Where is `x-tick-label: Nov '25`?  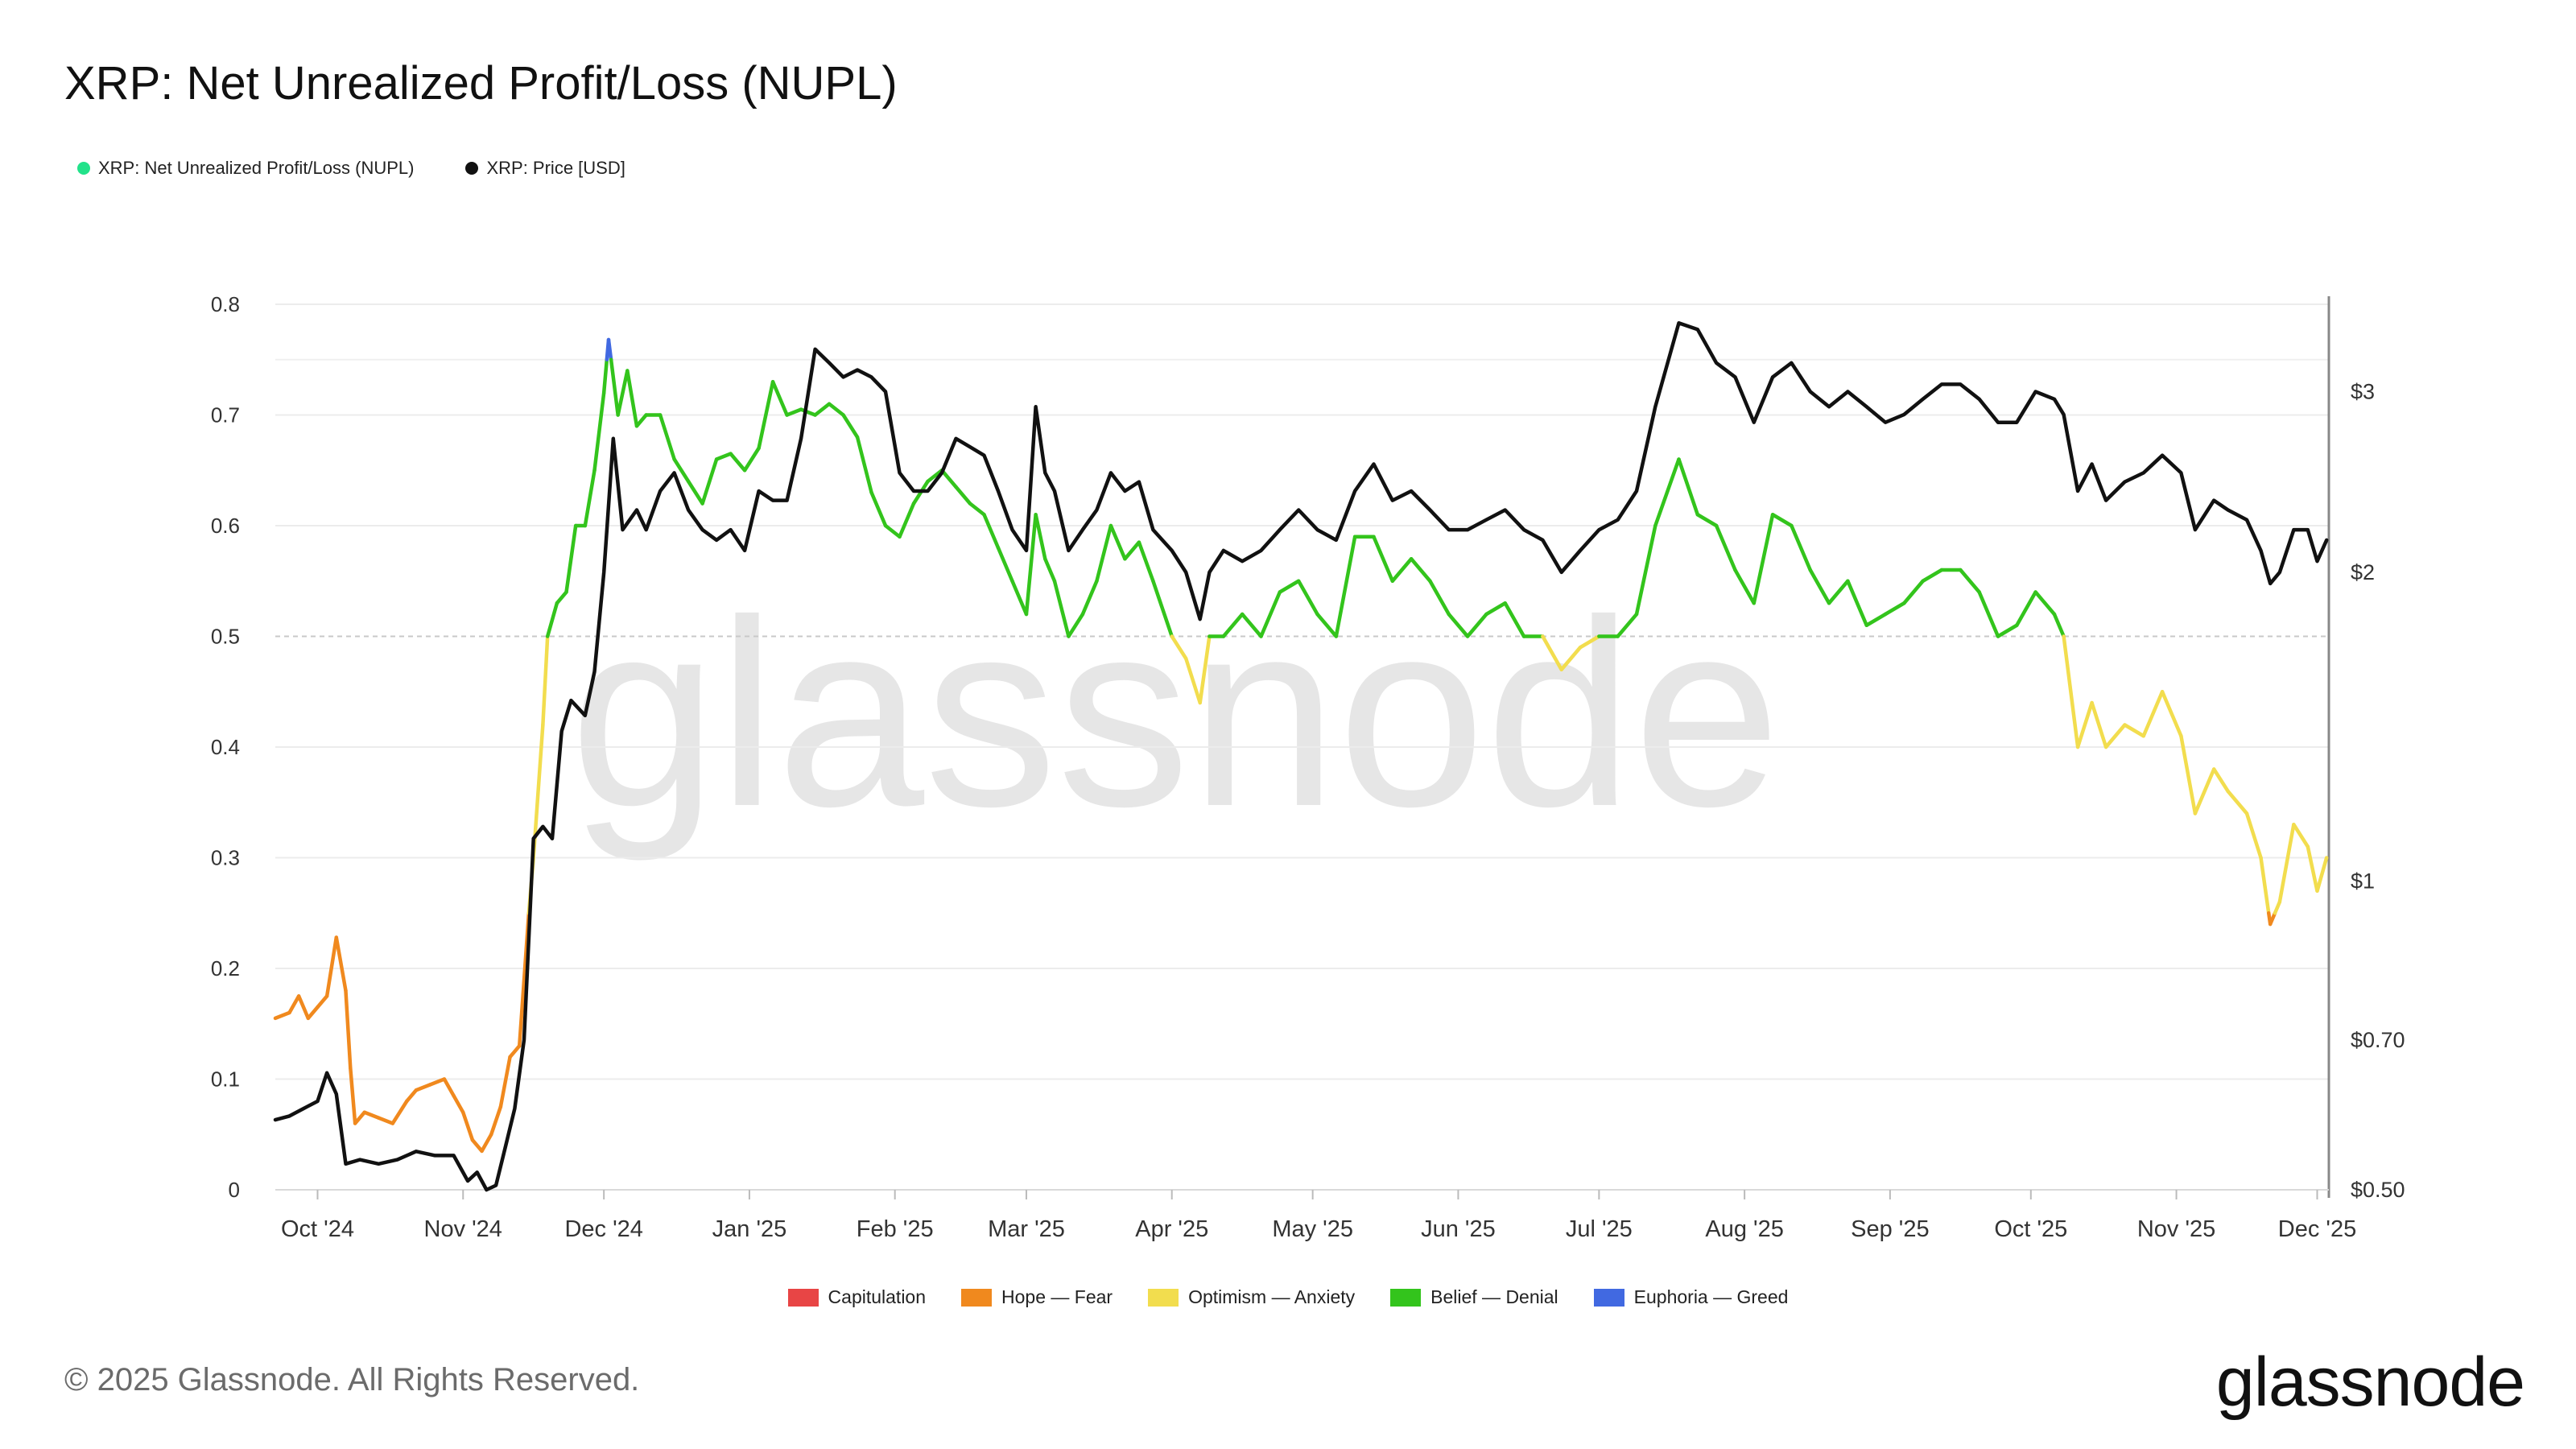
x-tick-label: Nov '25 is located at coordinates (2176, 1229).